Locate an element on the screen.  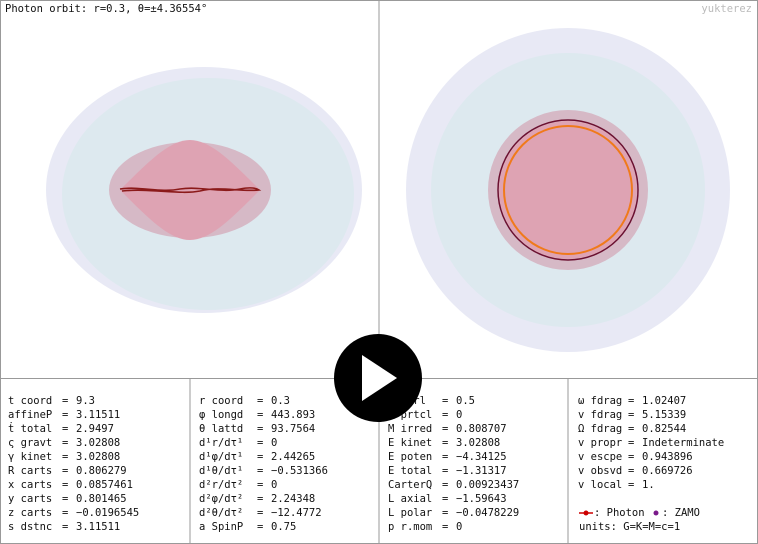
row-label: v escpe is located at coordinates (600, 457).